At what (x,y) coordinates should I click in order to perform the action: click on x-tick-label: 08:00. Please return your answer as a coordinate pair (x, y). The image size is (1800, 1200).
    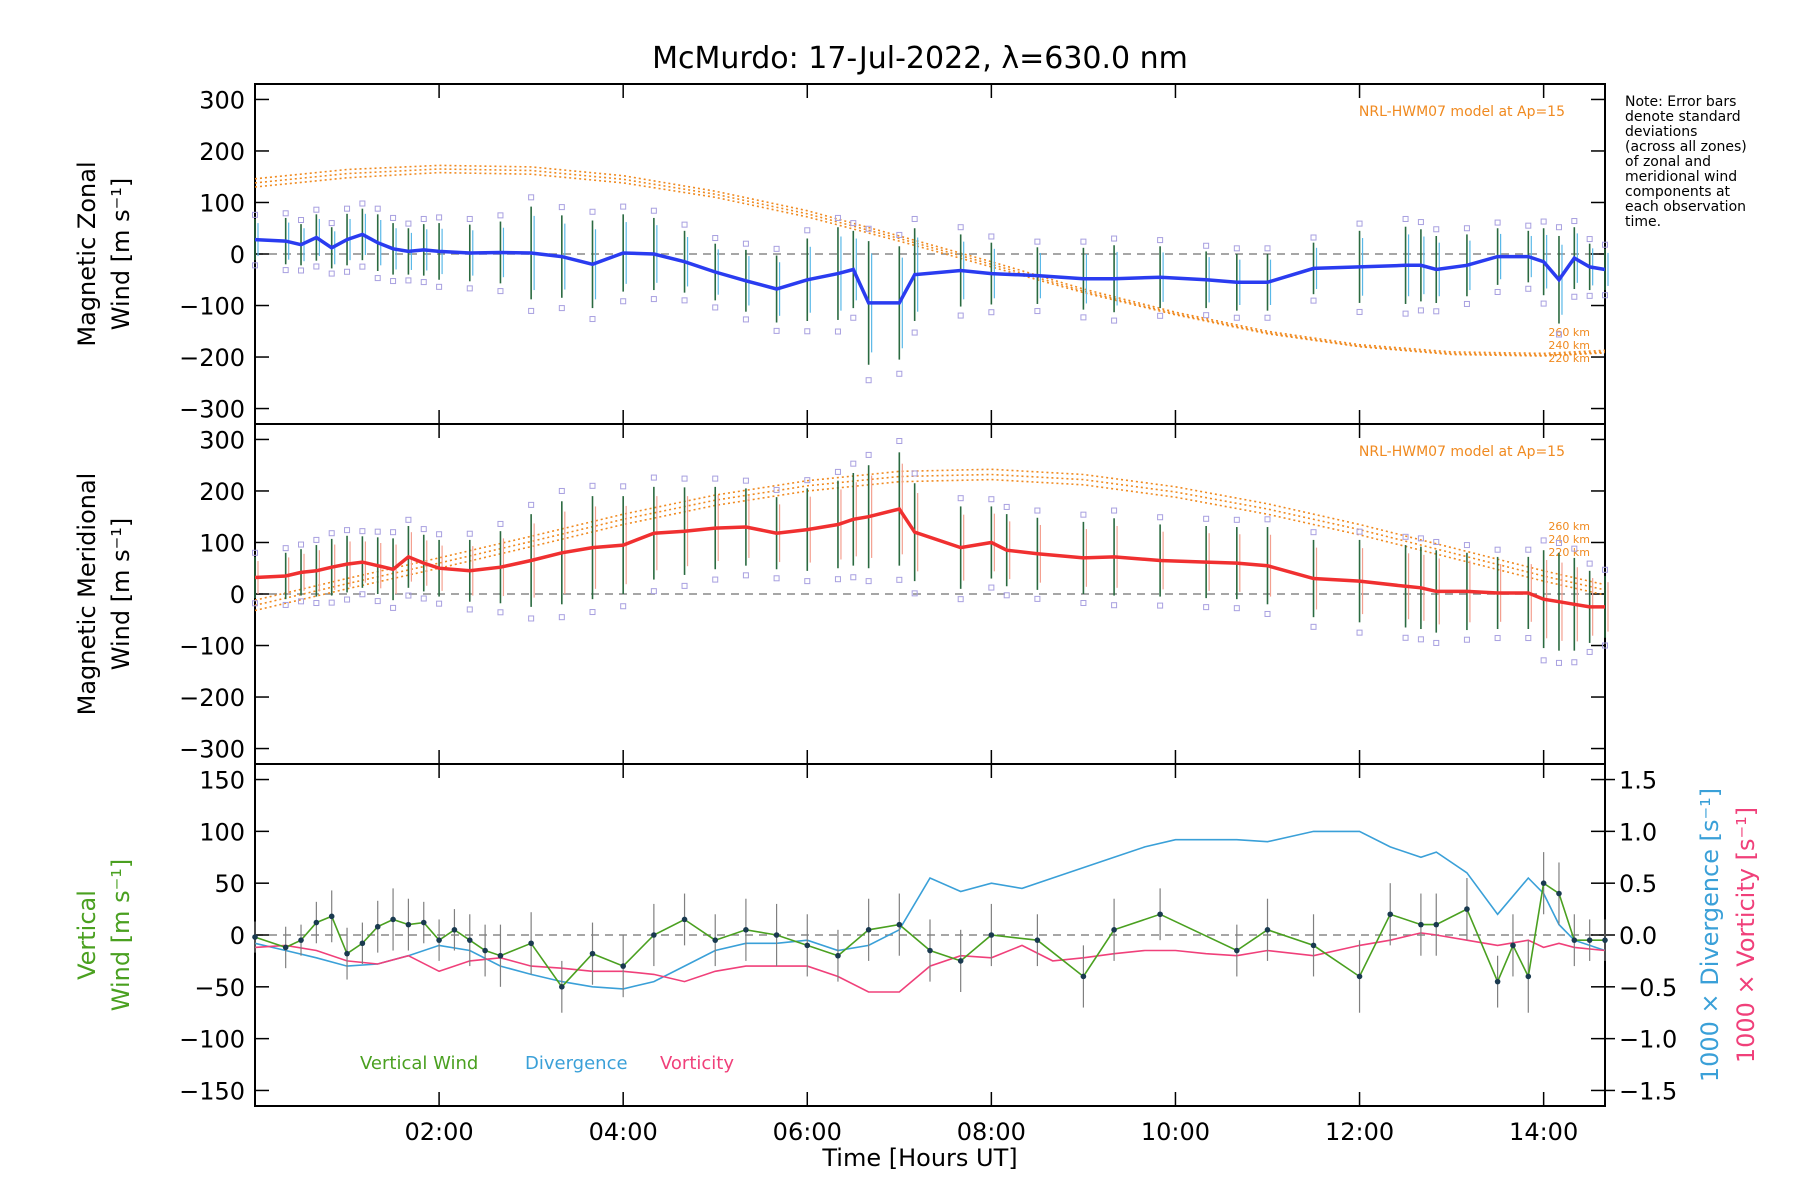
    Looking at the image, I should click on (991, 1132).